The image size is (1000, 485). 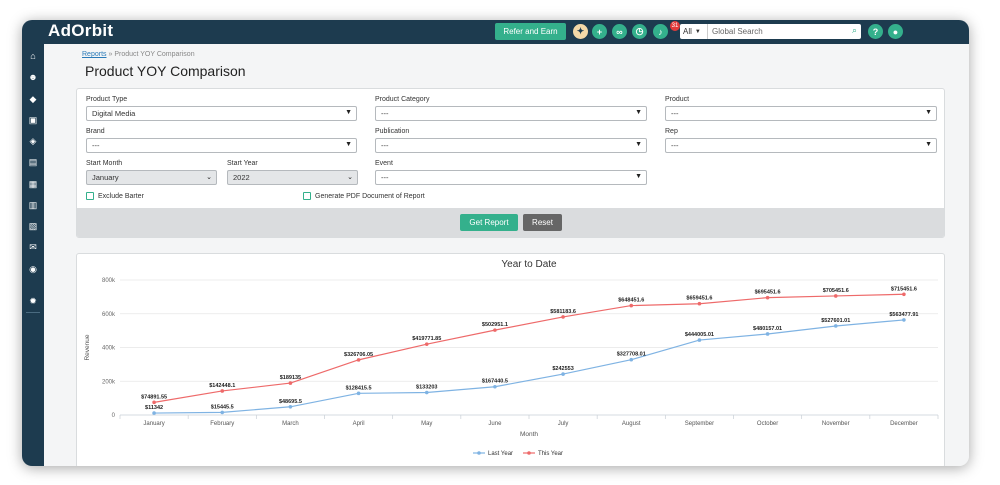 What do you see at coordinates (33, 77) in the screenshot?
I see `contacts-icon: ☻` at bounding box center [33, 77].